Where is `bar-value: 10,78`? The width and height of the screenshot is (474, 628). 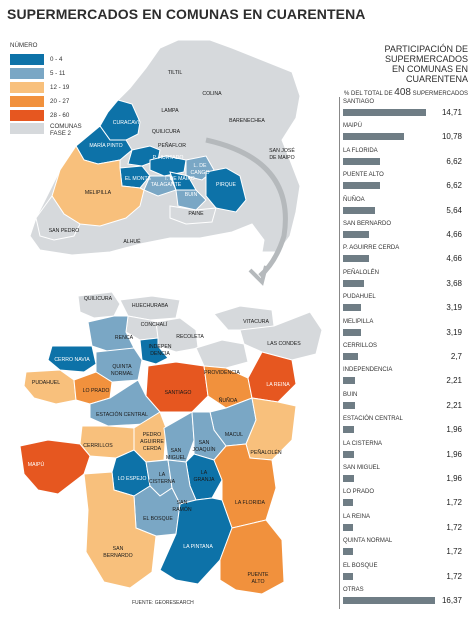
bar-value: 10,78 is located at coordinates (451, 137).